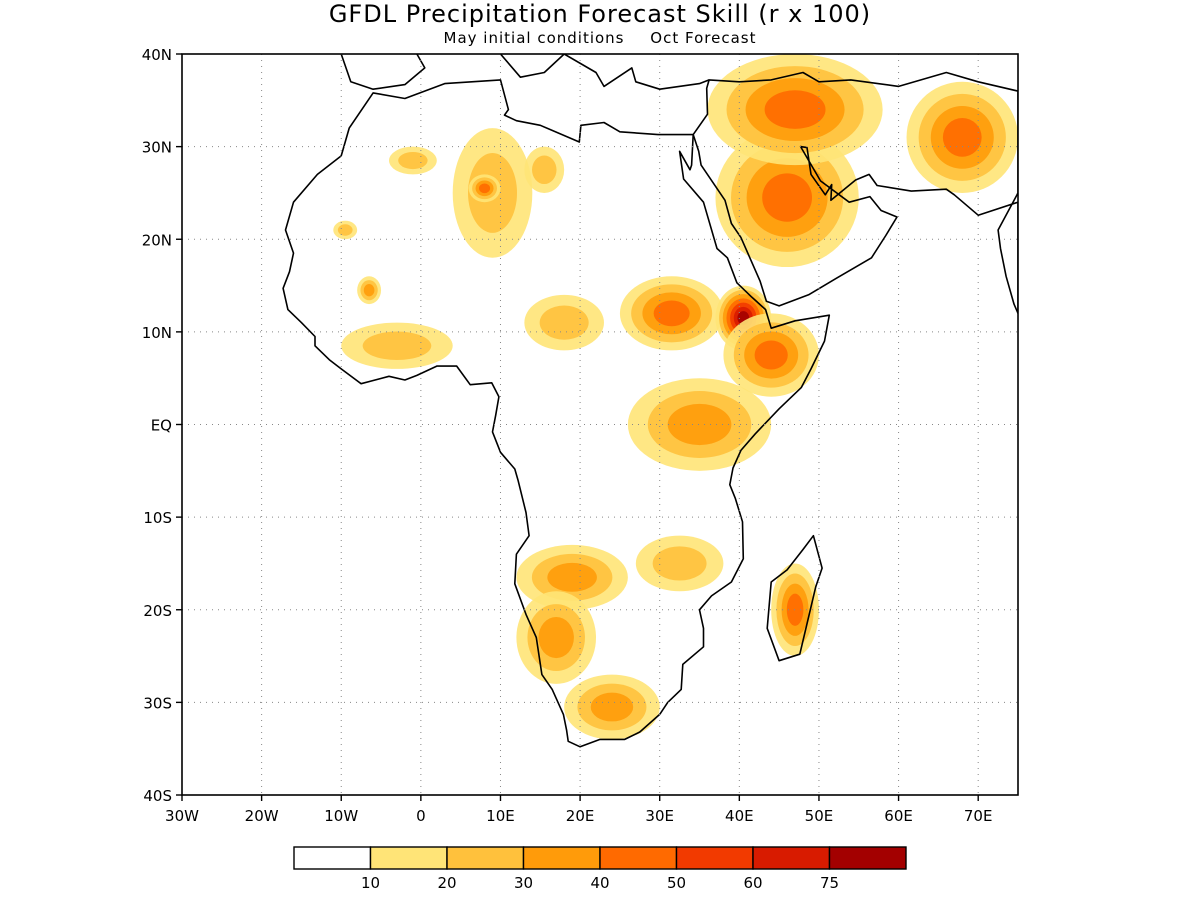 Image resolution: width=1200 pixels, height=900 pixels. Describe the element at coordinates (659, 816) in the screenshot. I see `lon-label: 30E` at that location.